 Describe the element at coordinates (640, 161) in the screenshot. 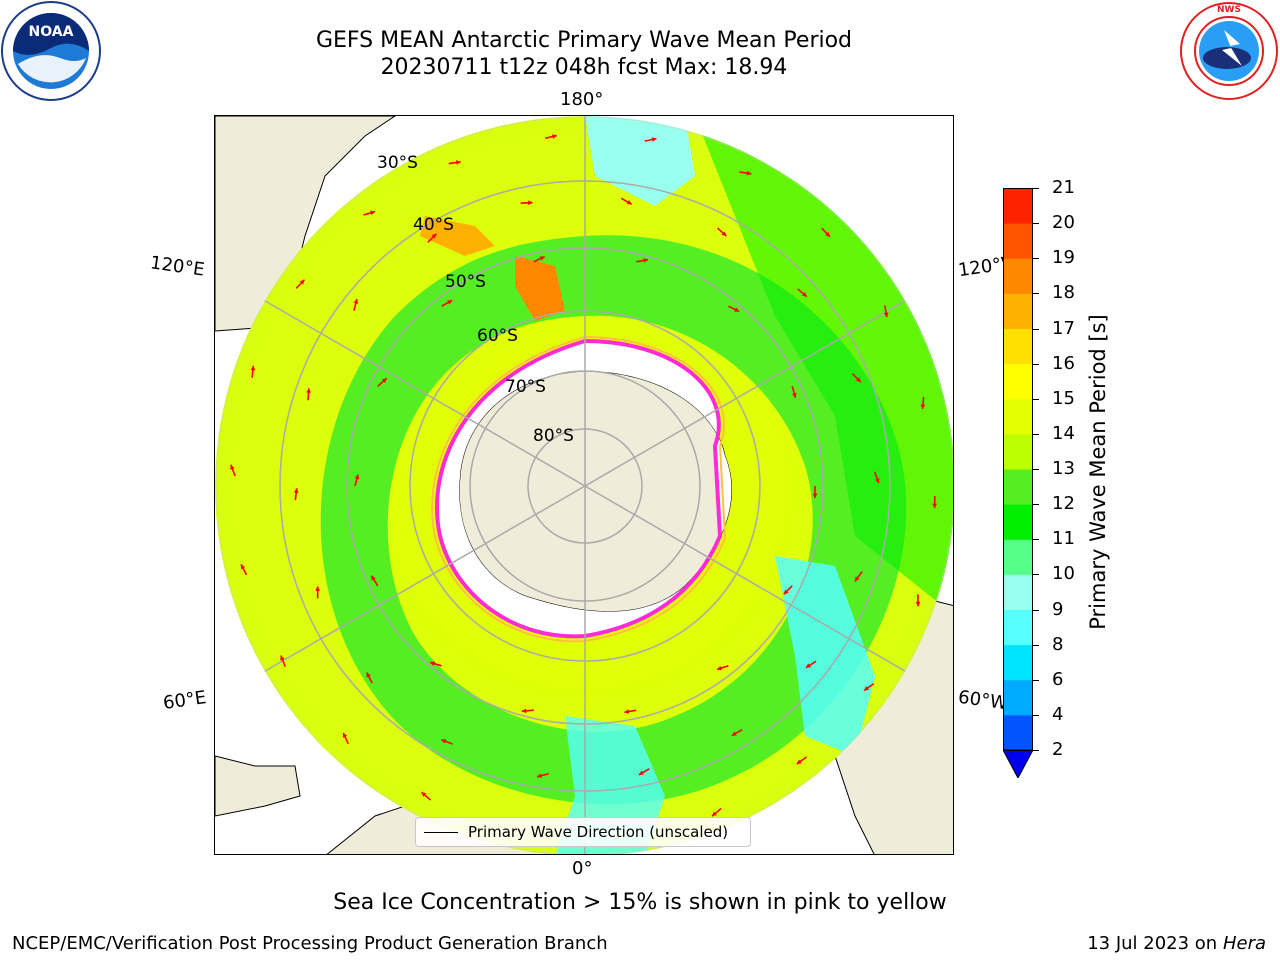

I see `band-cyan-top` at that location.